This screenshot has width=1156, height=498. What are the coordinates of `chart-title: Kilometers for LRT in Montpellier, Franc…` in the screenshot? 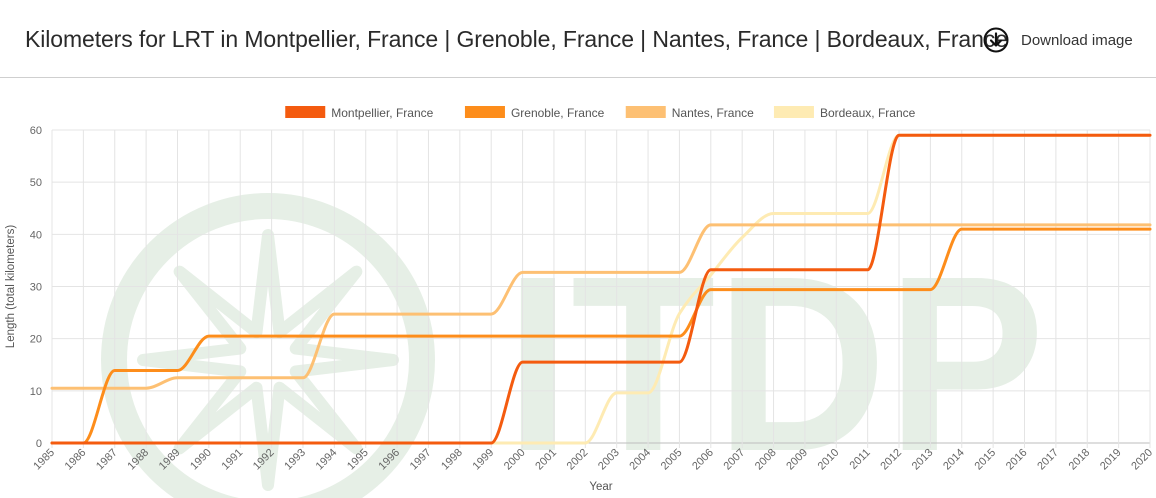 It's located at (516, 39).